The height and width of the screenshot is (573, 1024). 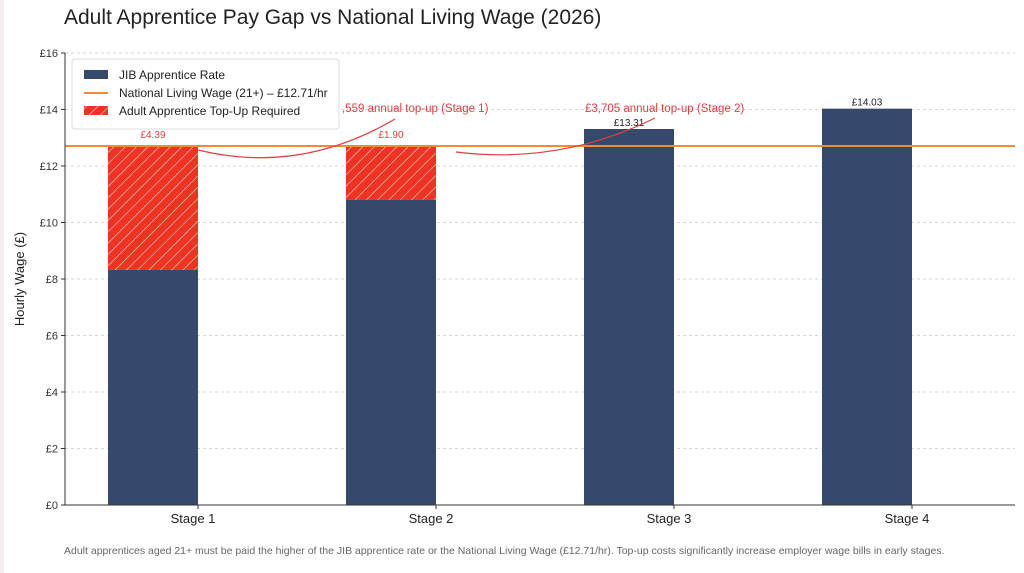 What do you see at coordinates (49, 224) in the screenshot?
I see `y-tick-label: £10` at bounding box center [49, 224].